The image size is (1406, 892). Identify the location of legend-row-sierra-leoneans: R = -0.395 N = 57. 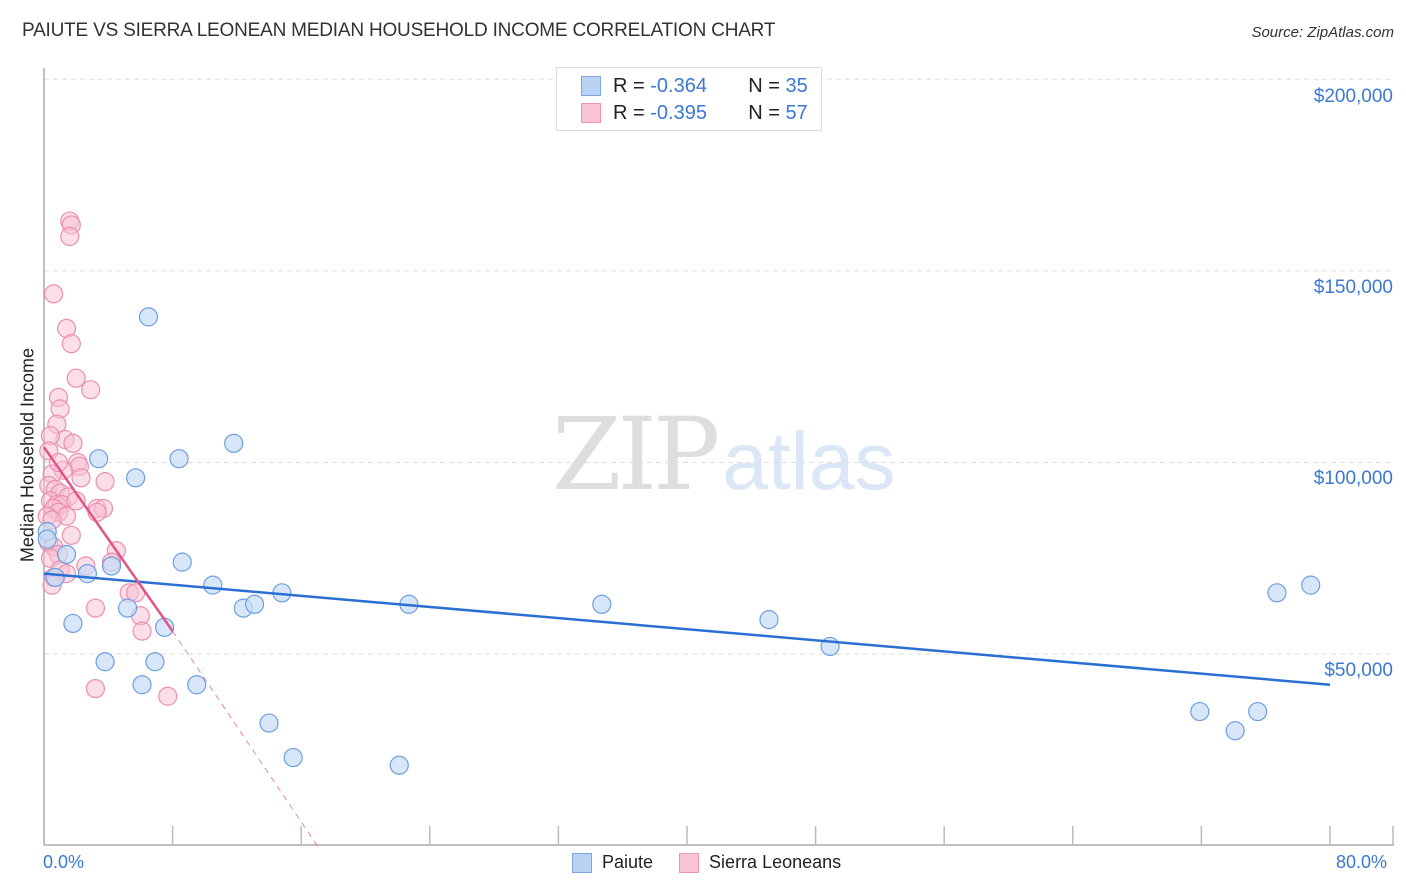
(694, 113).